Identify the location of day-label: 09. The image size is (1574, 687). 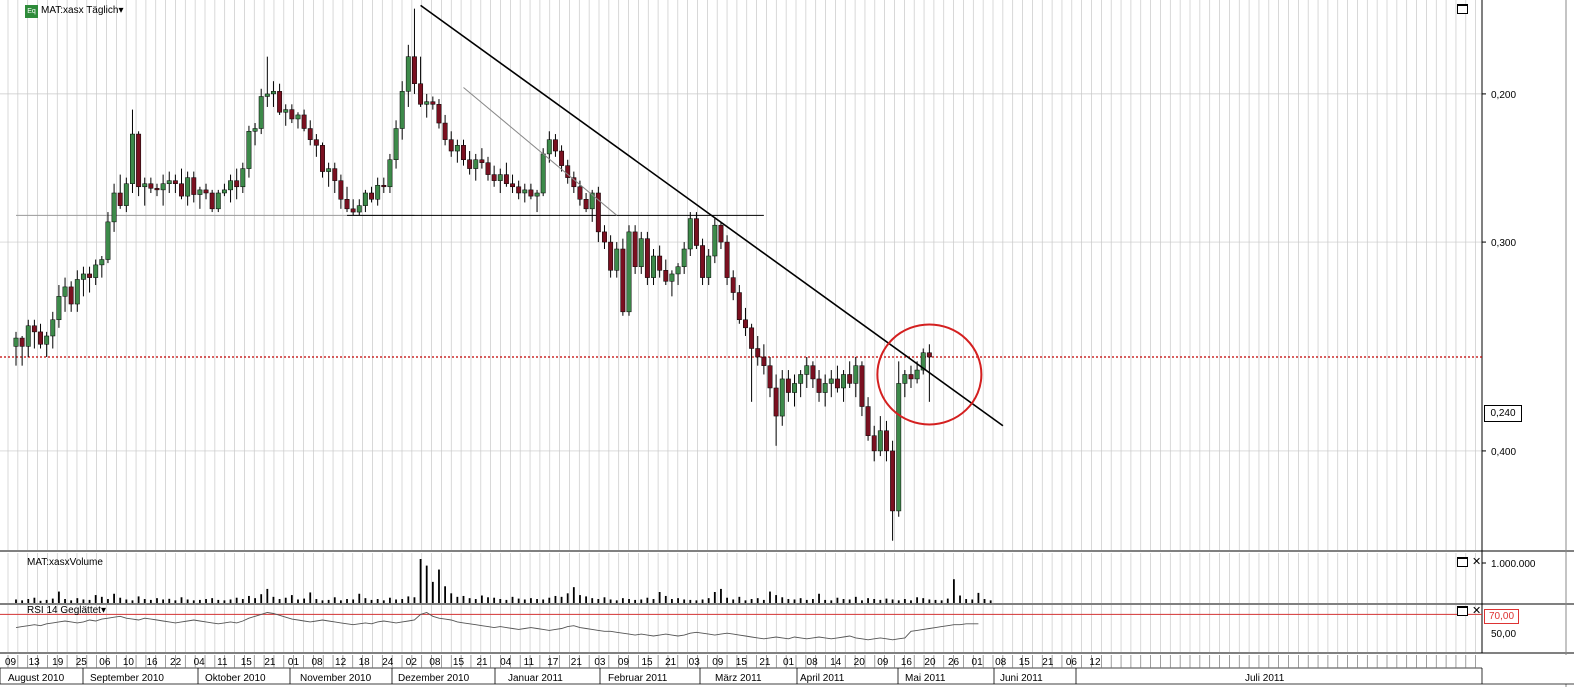
(11, 662).